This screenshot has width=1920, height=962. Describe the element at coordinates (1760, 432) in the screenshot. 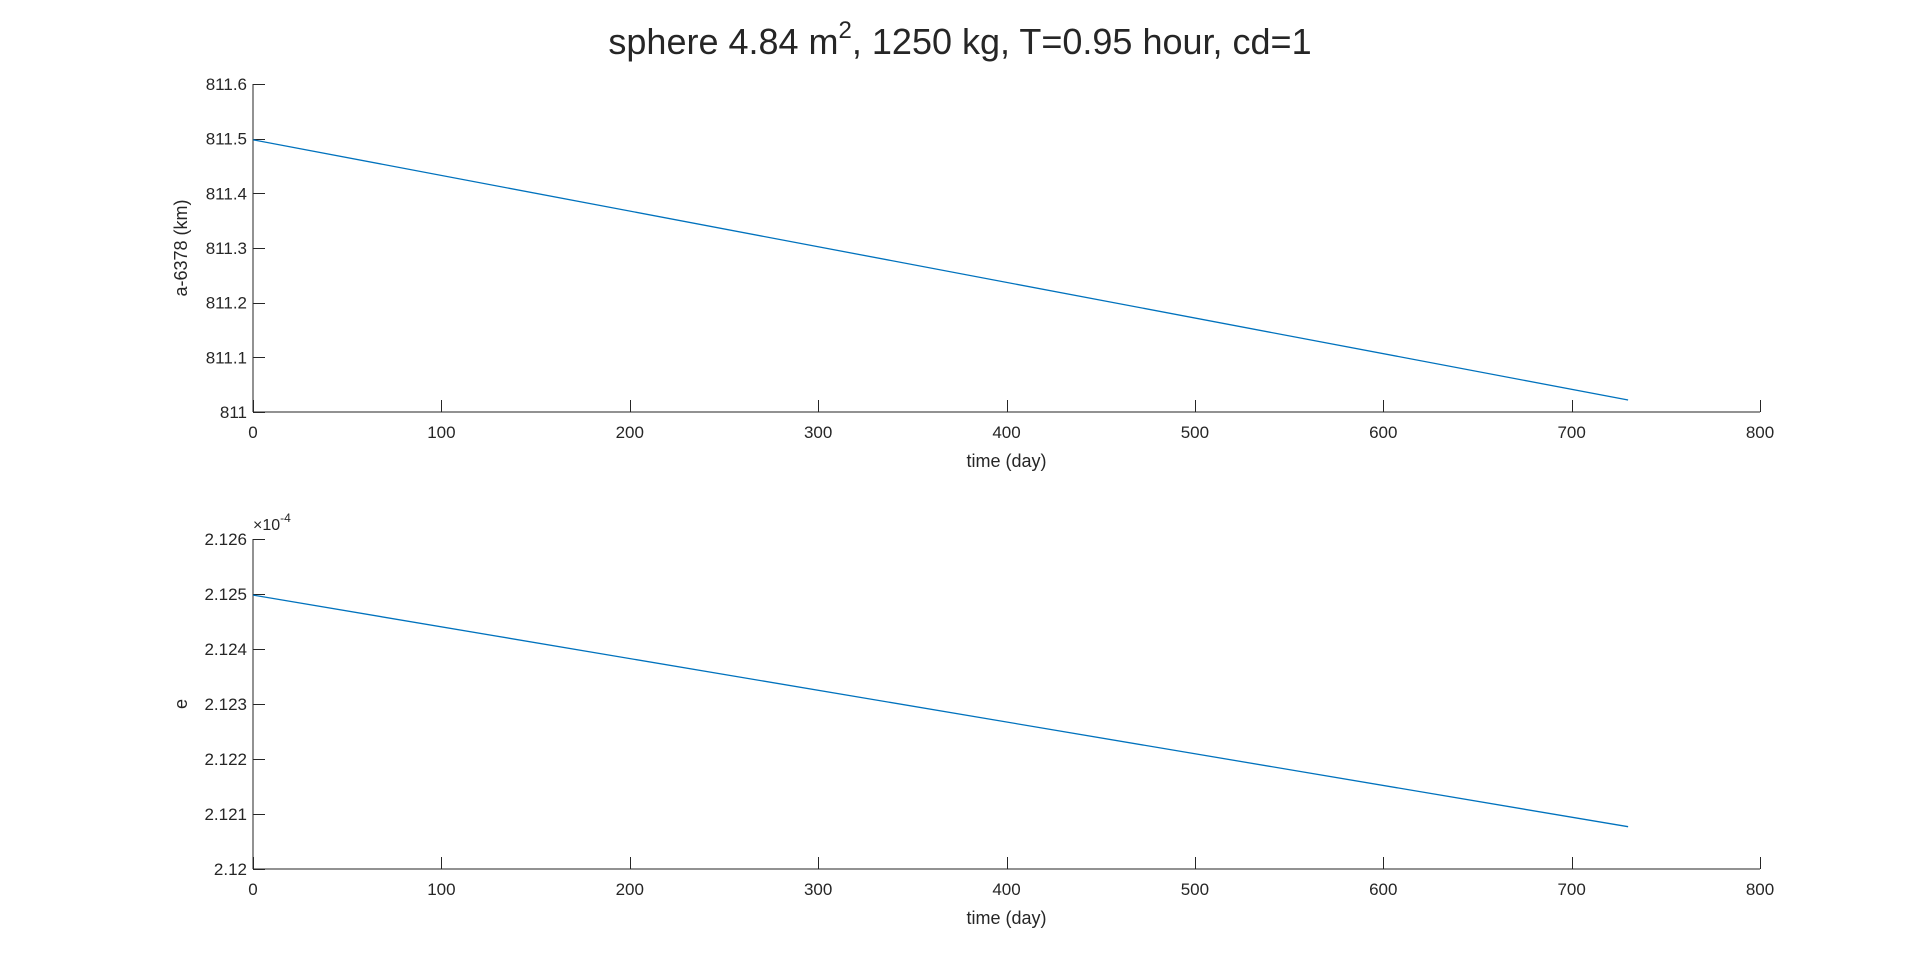

I see `plot-0-x-tick-label: 800` at that location.